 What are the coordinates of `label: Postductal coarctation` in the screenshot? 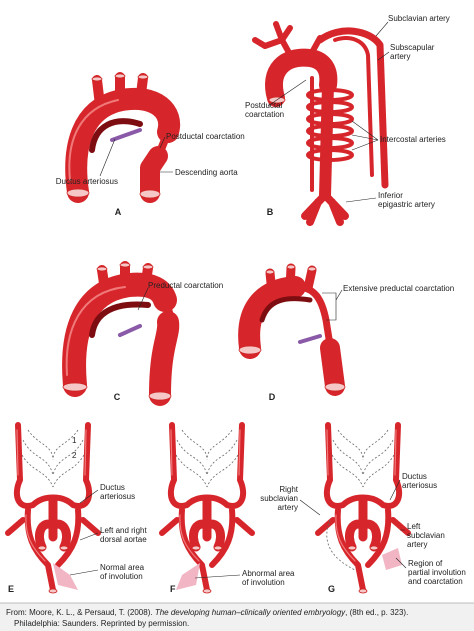 It's located at (205, 136).